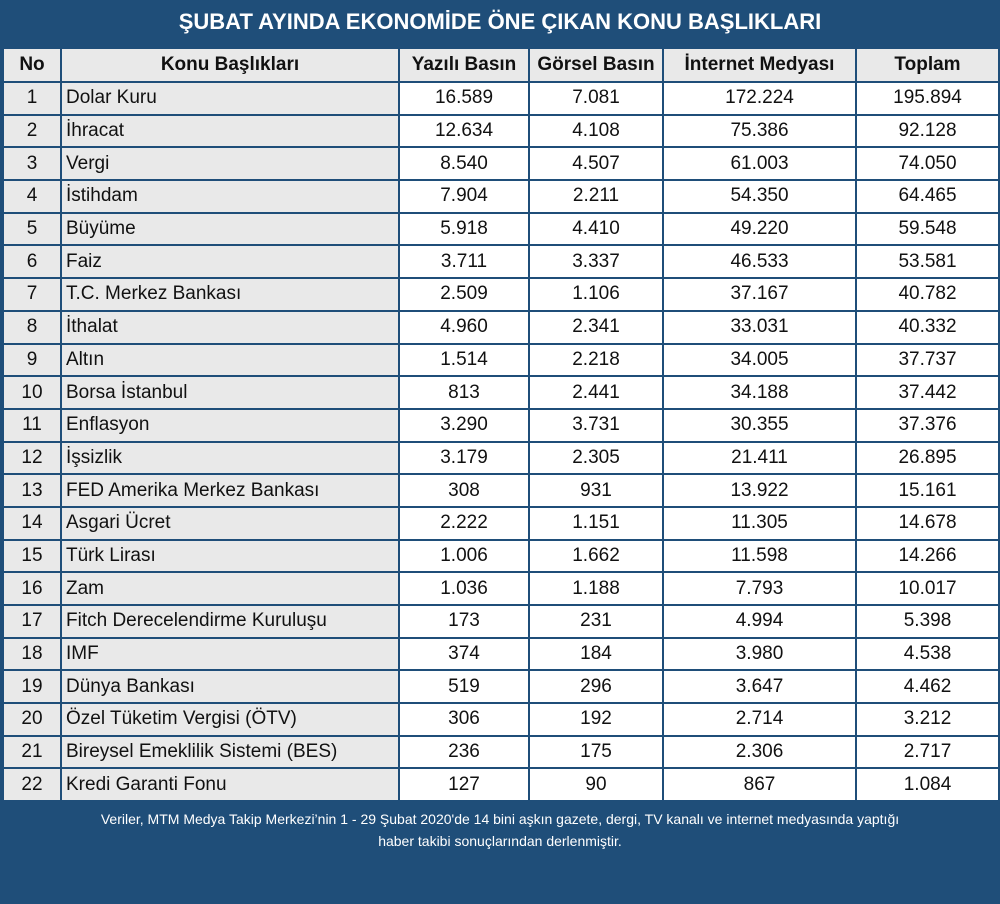  Describe the element at coordinates (501, 458) in the screenshot. I see `table-row: 12 İşsizlik 3.179 2.305 21.411 26.895` at that location.